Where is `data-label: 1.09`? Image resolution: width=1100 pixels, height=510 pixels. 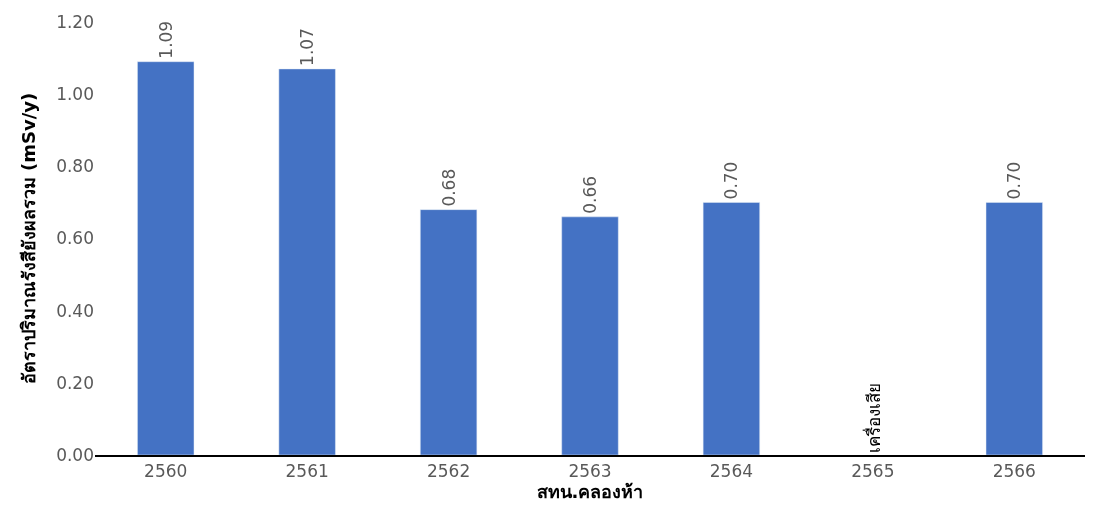
data-label: 1.09 is located at coordinates (165, 39).